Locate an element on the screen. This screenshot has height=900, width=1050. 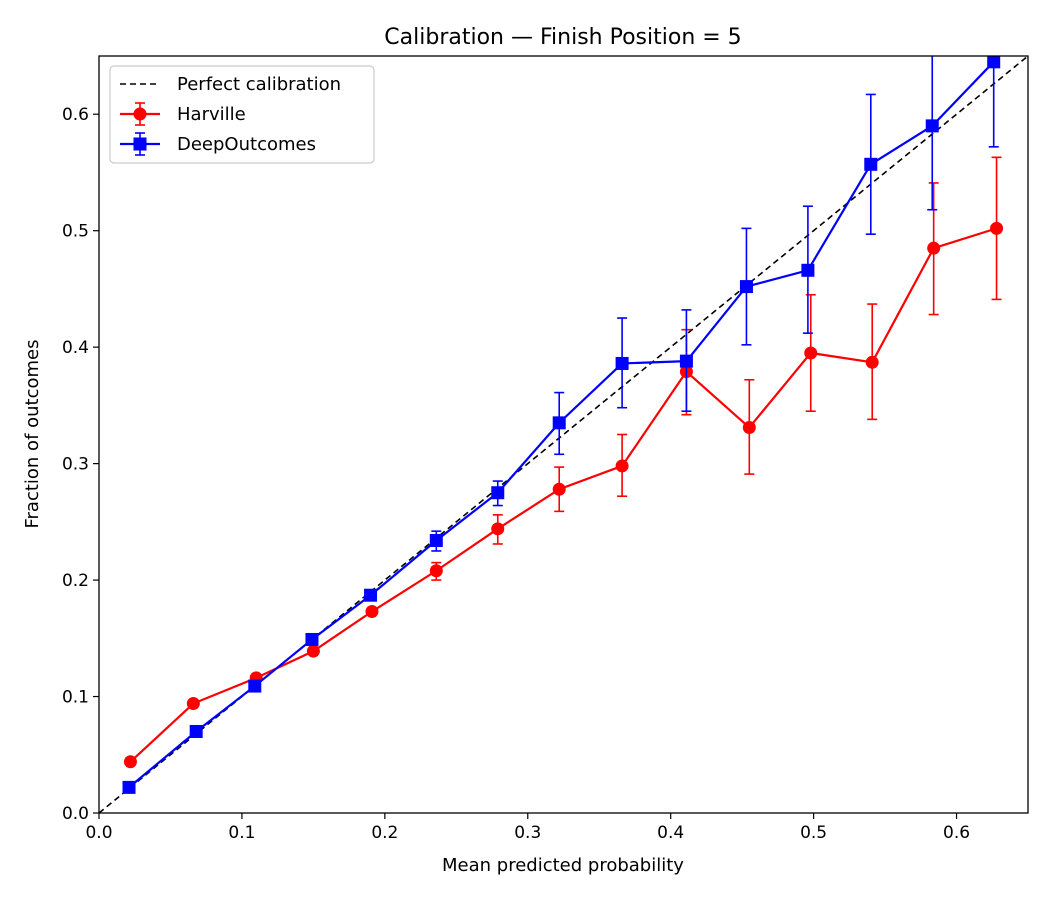
legend-box is located at coordinates (242, 114).